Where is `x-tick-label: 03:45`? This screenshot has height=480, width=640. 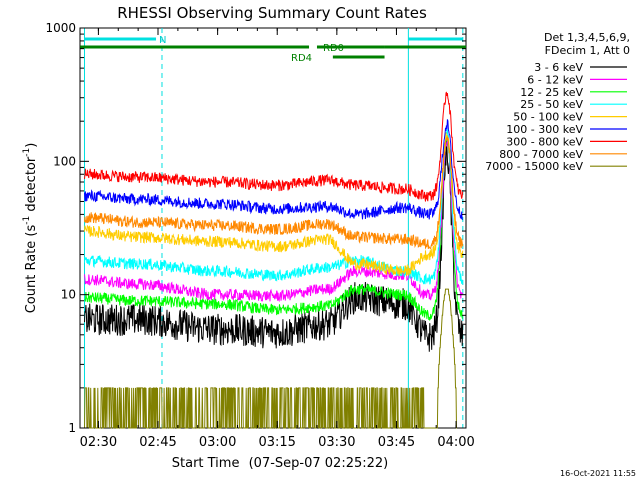
x-tick-label: 03:45 is located at coordinates (396, 442).